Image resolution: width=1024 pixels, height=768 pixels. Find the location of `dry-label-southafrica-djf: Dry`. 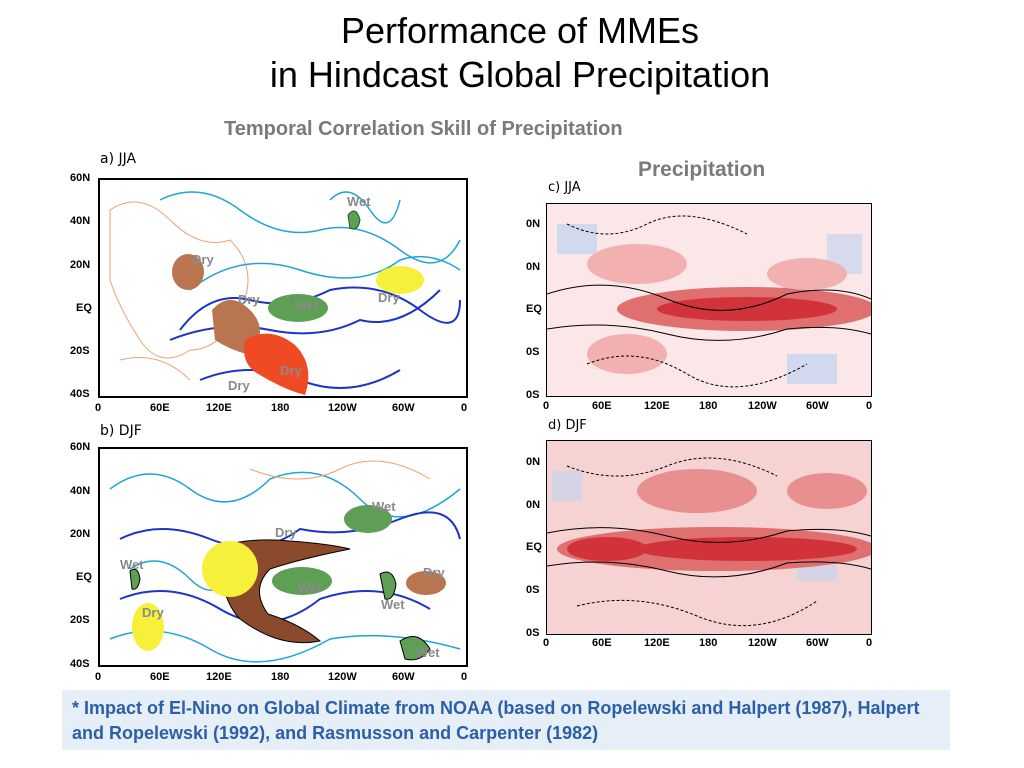

dry-label-southafrica-djf: Dry is located at coordinates (153, 612).